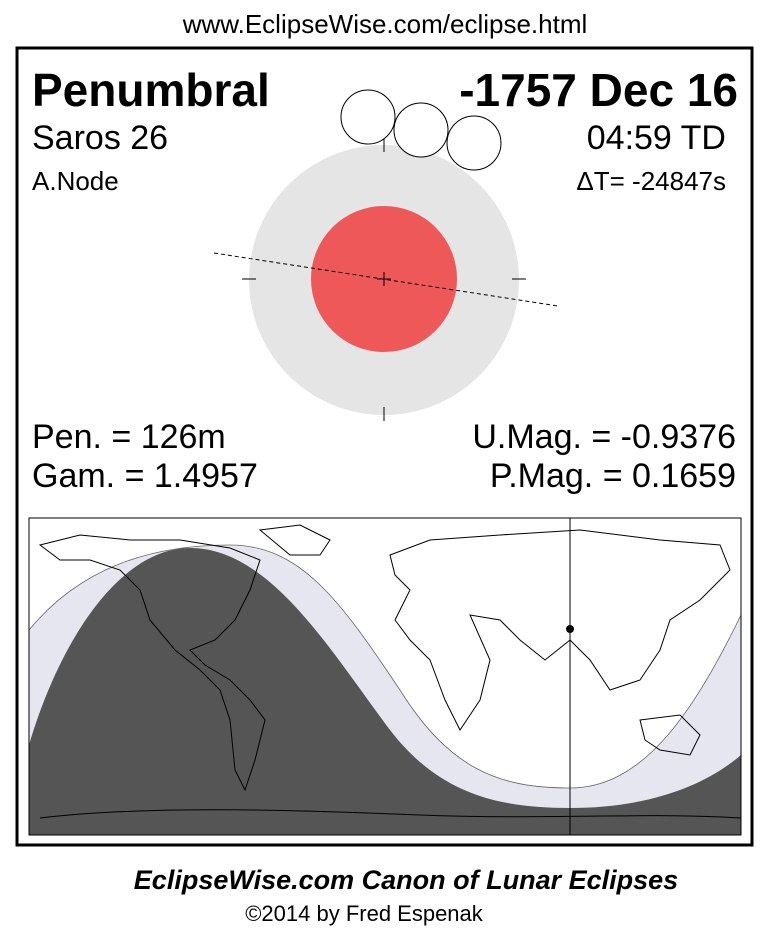  Describe the element at coordinates (364, 913) in the screenshot. I see `copyright: ©2014 by Fred Espenak` at that location.